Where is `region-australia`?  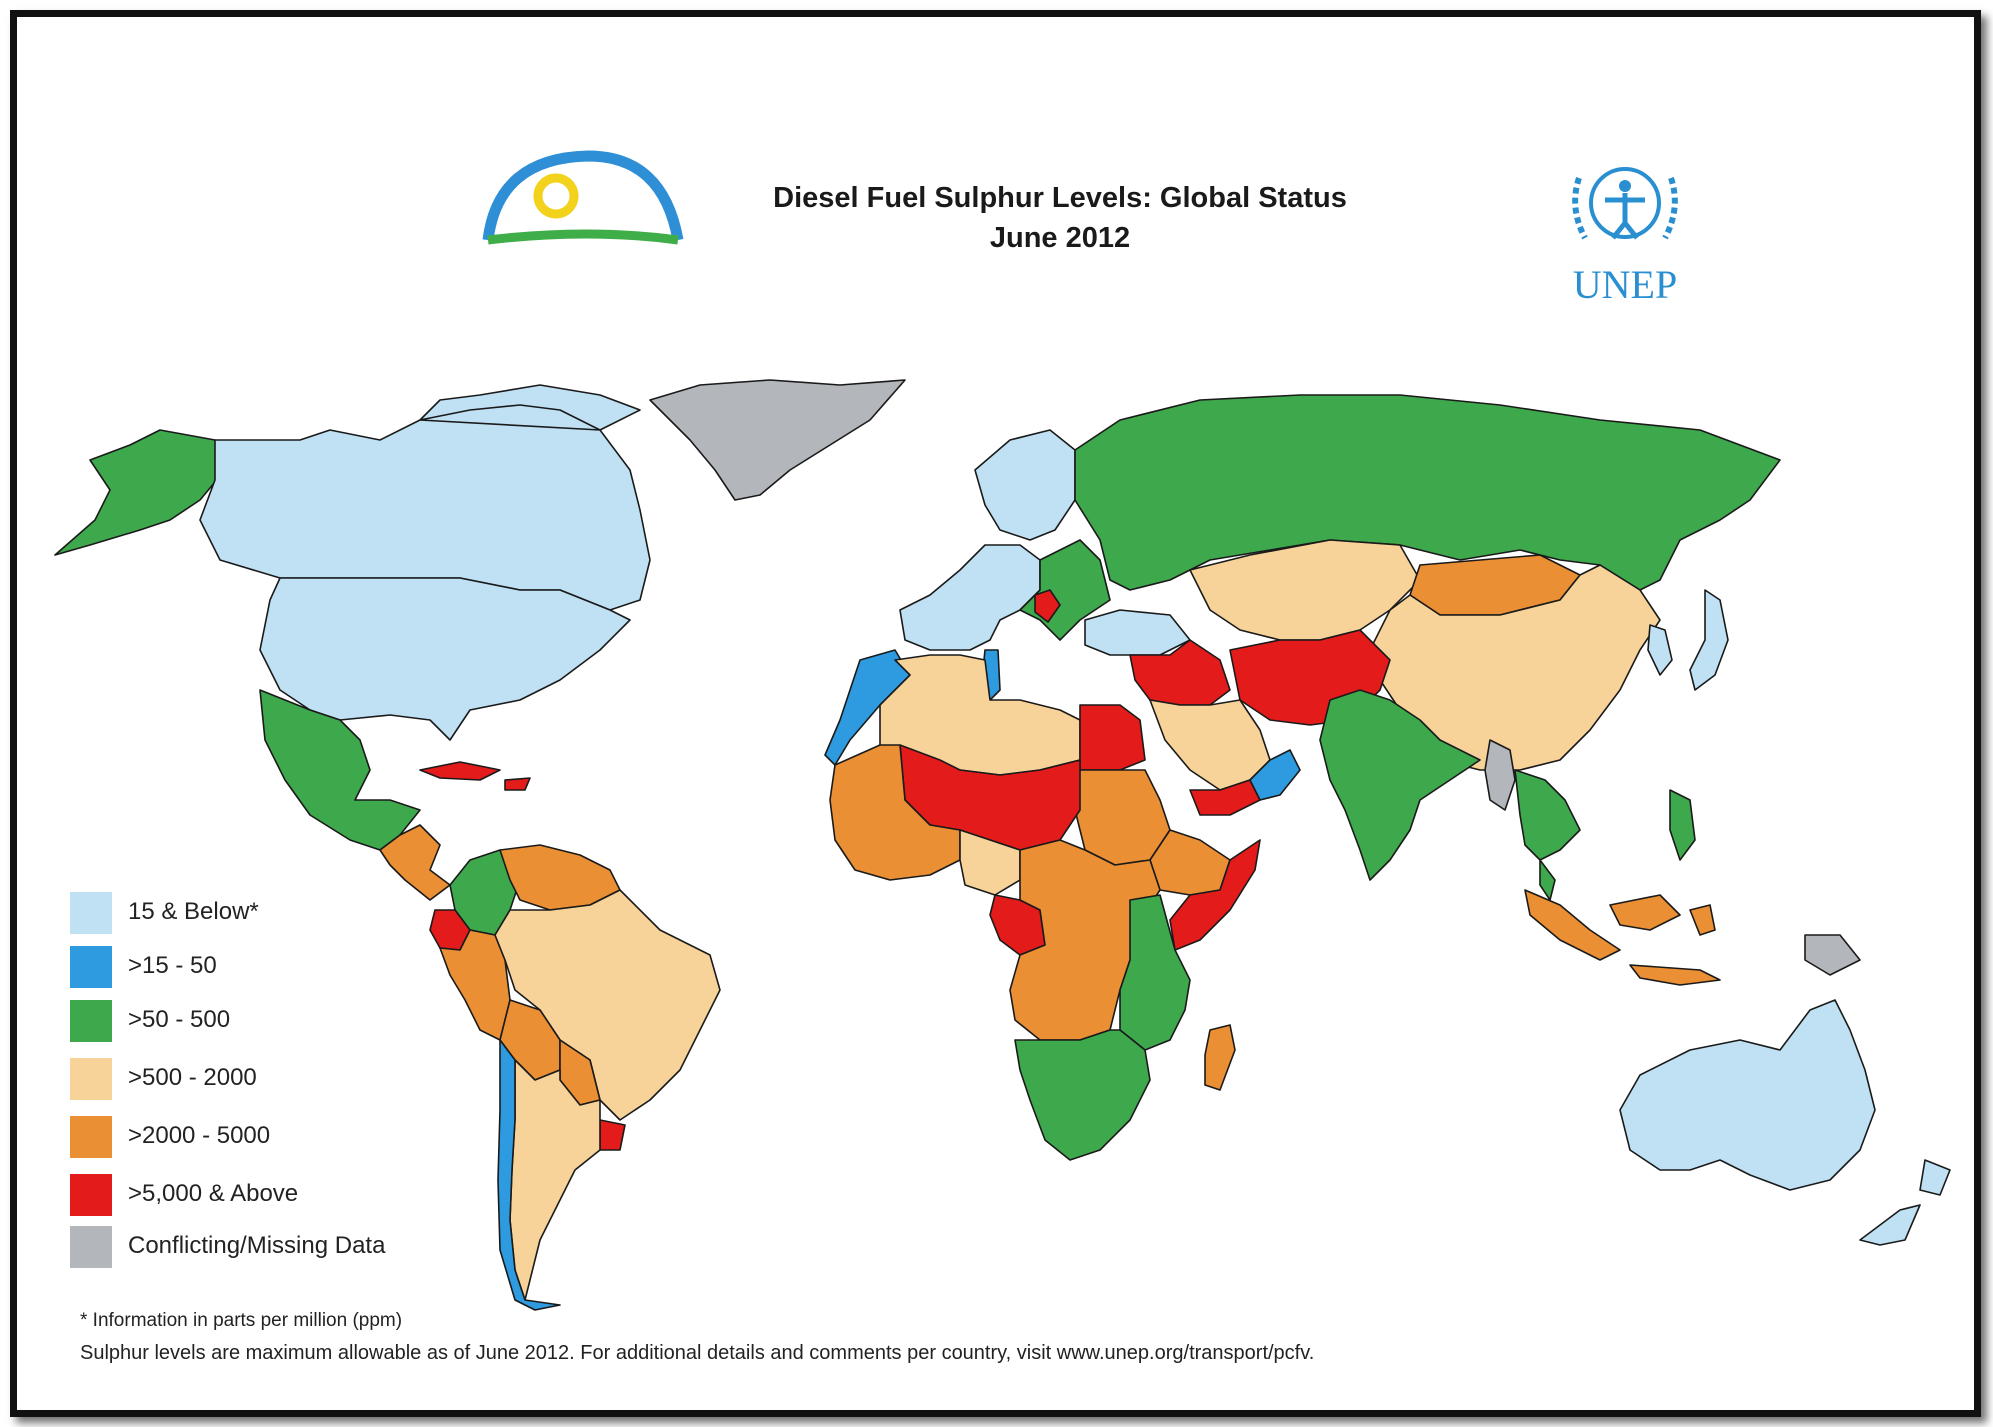 region-australia is located at coordinates (1747, 1095).